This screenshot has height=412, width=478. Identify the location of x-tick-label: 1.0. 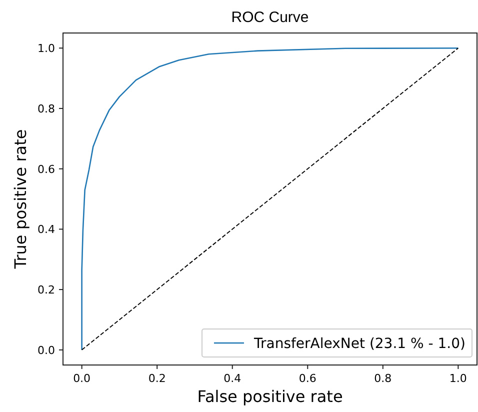
(458, 378).